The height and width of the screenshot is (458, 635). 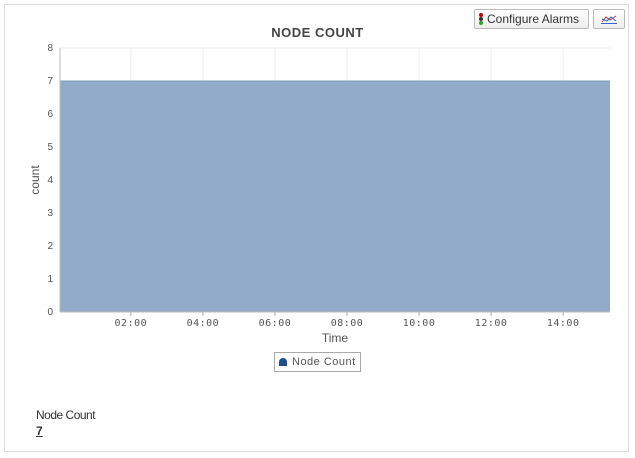 I want to click on legend-label: Node Count, so click(x=324, y=362).